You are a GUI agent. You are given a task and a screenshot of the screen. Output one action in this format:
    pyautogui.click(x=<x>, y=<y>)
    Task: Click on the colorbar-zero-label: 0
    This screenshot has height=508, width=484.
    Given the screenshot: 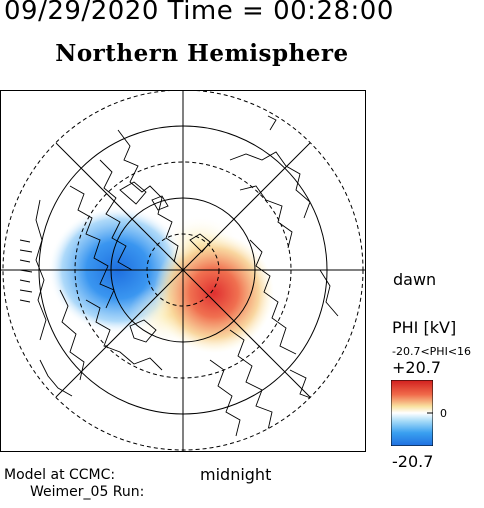 What is the action you would take?
    pyautogui.click(x=443, y=413)
    